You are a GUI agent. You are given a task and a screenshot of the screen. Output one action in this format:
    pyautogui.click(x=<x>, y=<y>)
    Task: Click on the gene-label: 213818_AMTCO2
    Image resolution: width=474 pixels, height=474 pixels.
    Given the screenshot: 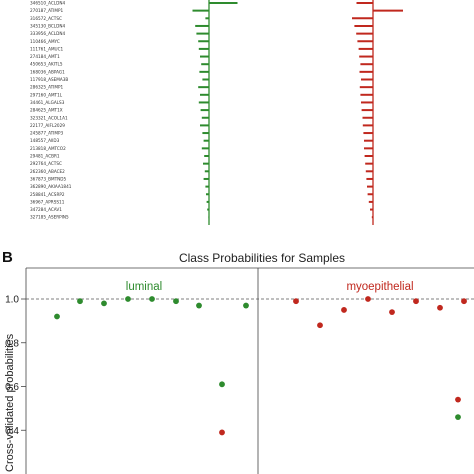 What is the action you would take?
    pyautogui.click(x=48, y=148)
    